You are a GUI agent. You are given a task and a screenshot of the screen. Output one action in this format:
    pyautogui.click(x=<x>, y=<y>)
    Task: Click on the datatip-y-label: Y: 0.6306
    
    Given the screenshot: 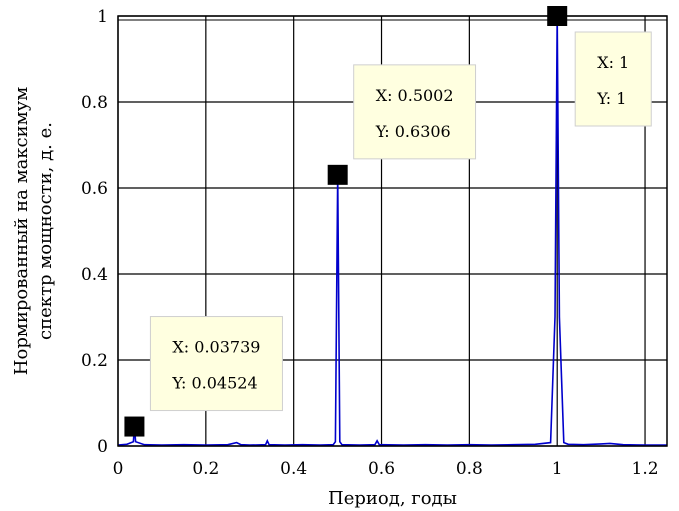 What is the action you would take?
    pyautogui.click(x=413, y=131)
    